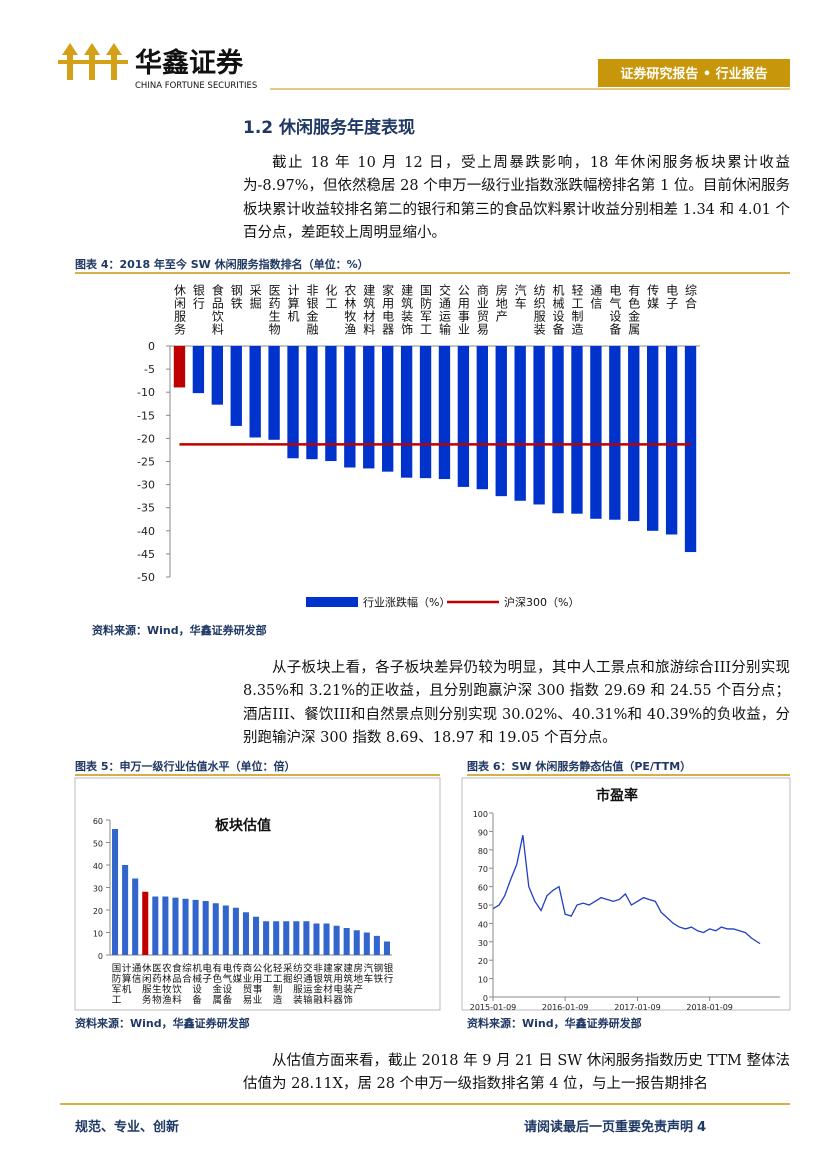  What do you see at coordinates (222, 264) in the screenshot?
I see `chart-caption: 图表 4：2018 年至今 SW 休闲服务指数排名（单位：%）` at bounding box center [222, 264].